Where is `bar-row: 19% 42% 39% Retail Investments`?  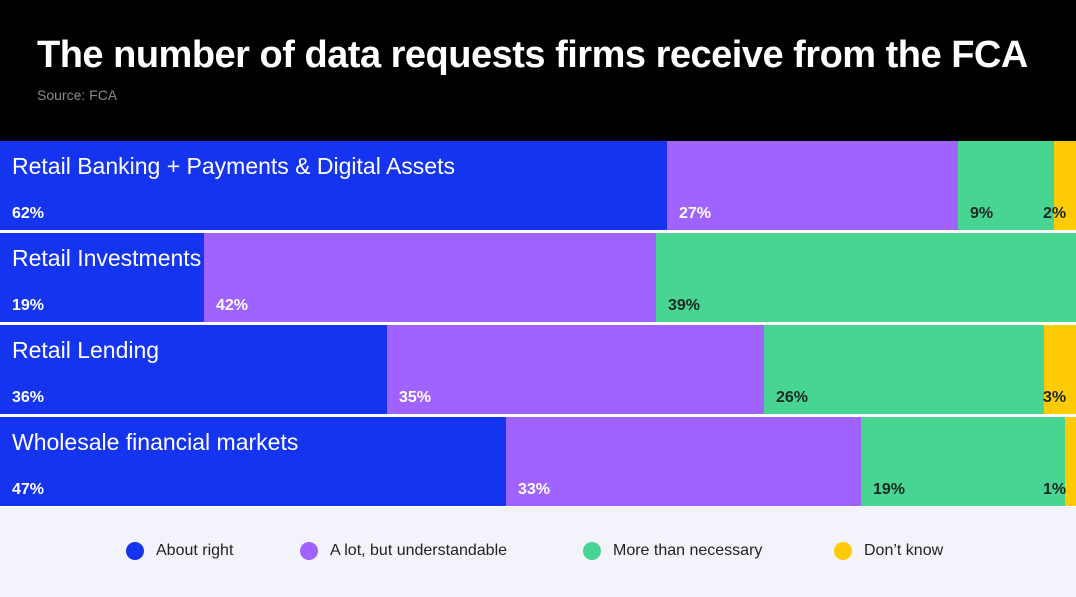
bar-row: 19% 42% 39% Retail Investments is located at coordinates (538, 277).